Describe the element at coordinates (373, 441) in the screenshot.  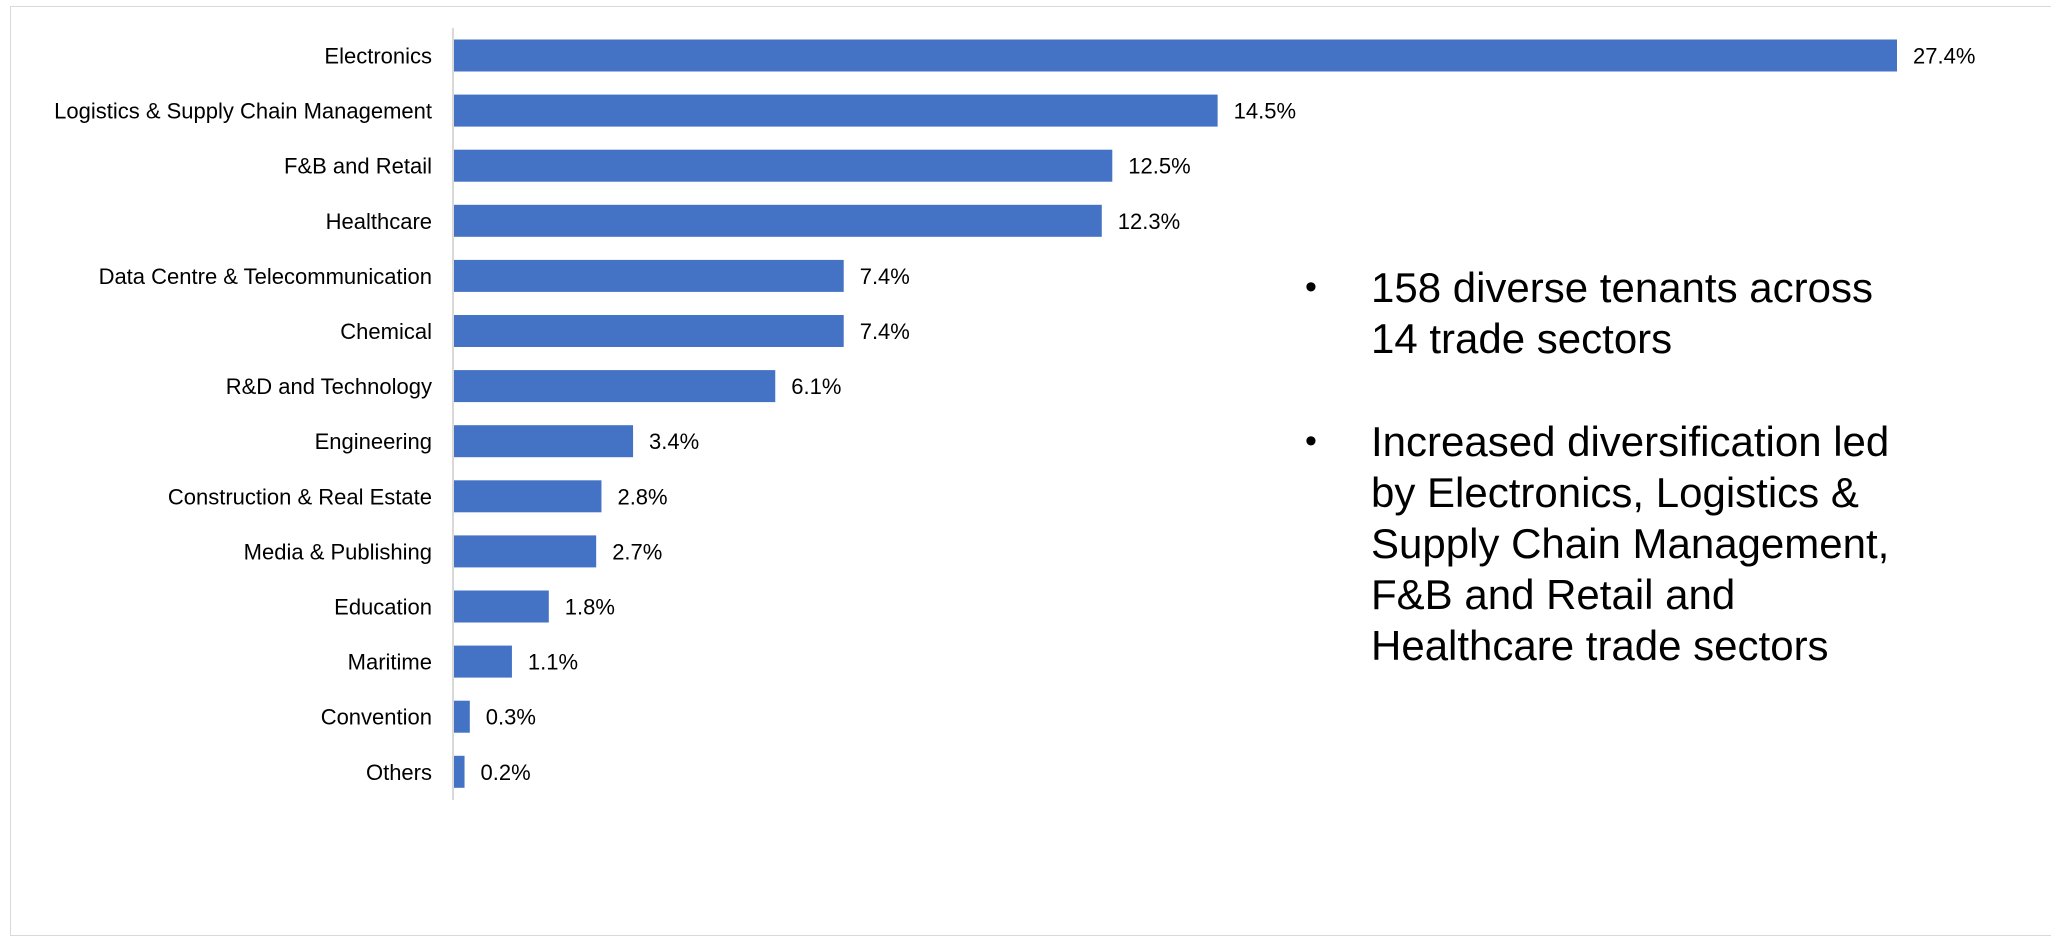
I see `category-label: Engineering` at that location.